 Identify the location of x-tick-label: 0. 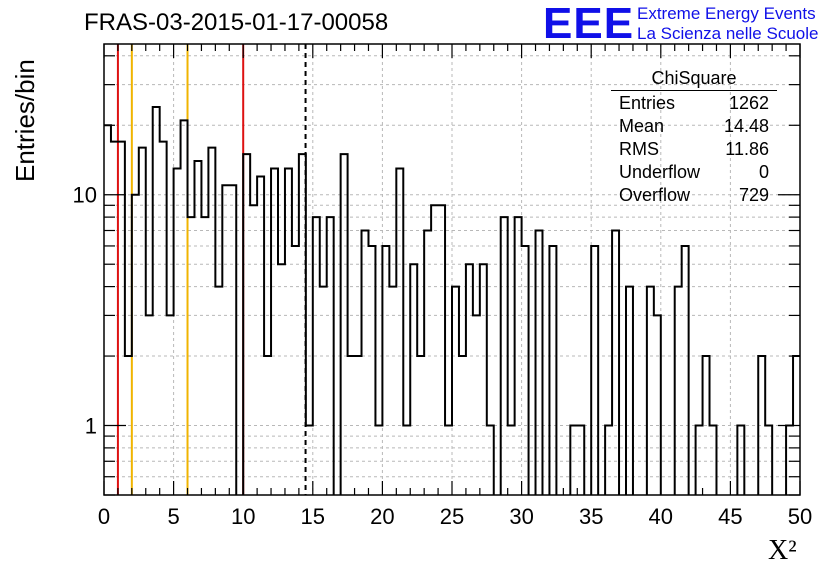
(104, 516).